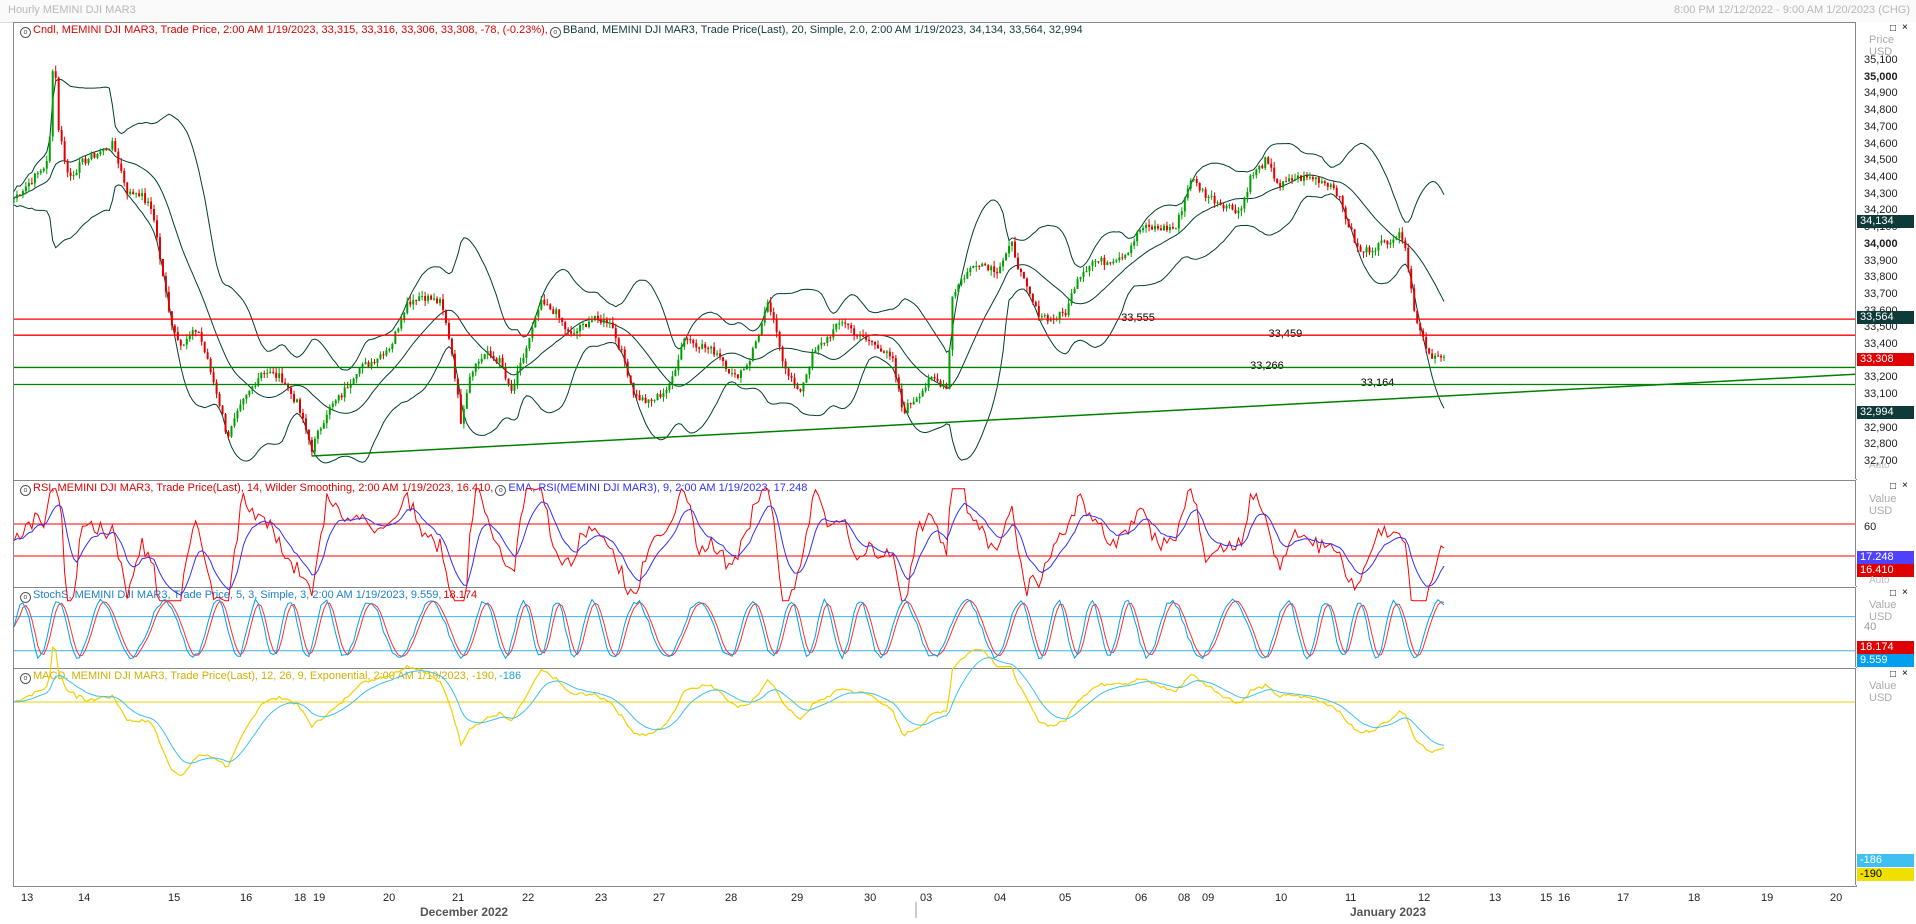 The height and width of the screenshot is (924, 1916). What do you see at coordinates (72, 10) in the screenshot?
I see `window-title: Hourly MEMINI DJI MAR3` at bounding box center [72, 10].